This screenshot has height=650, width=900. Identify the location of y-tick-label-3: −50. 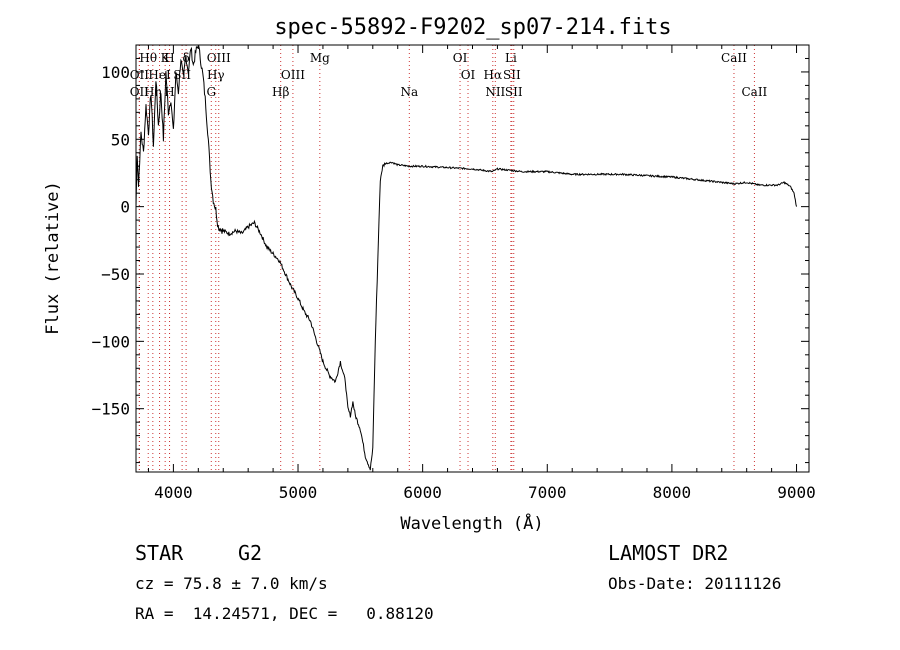
(115, 274).